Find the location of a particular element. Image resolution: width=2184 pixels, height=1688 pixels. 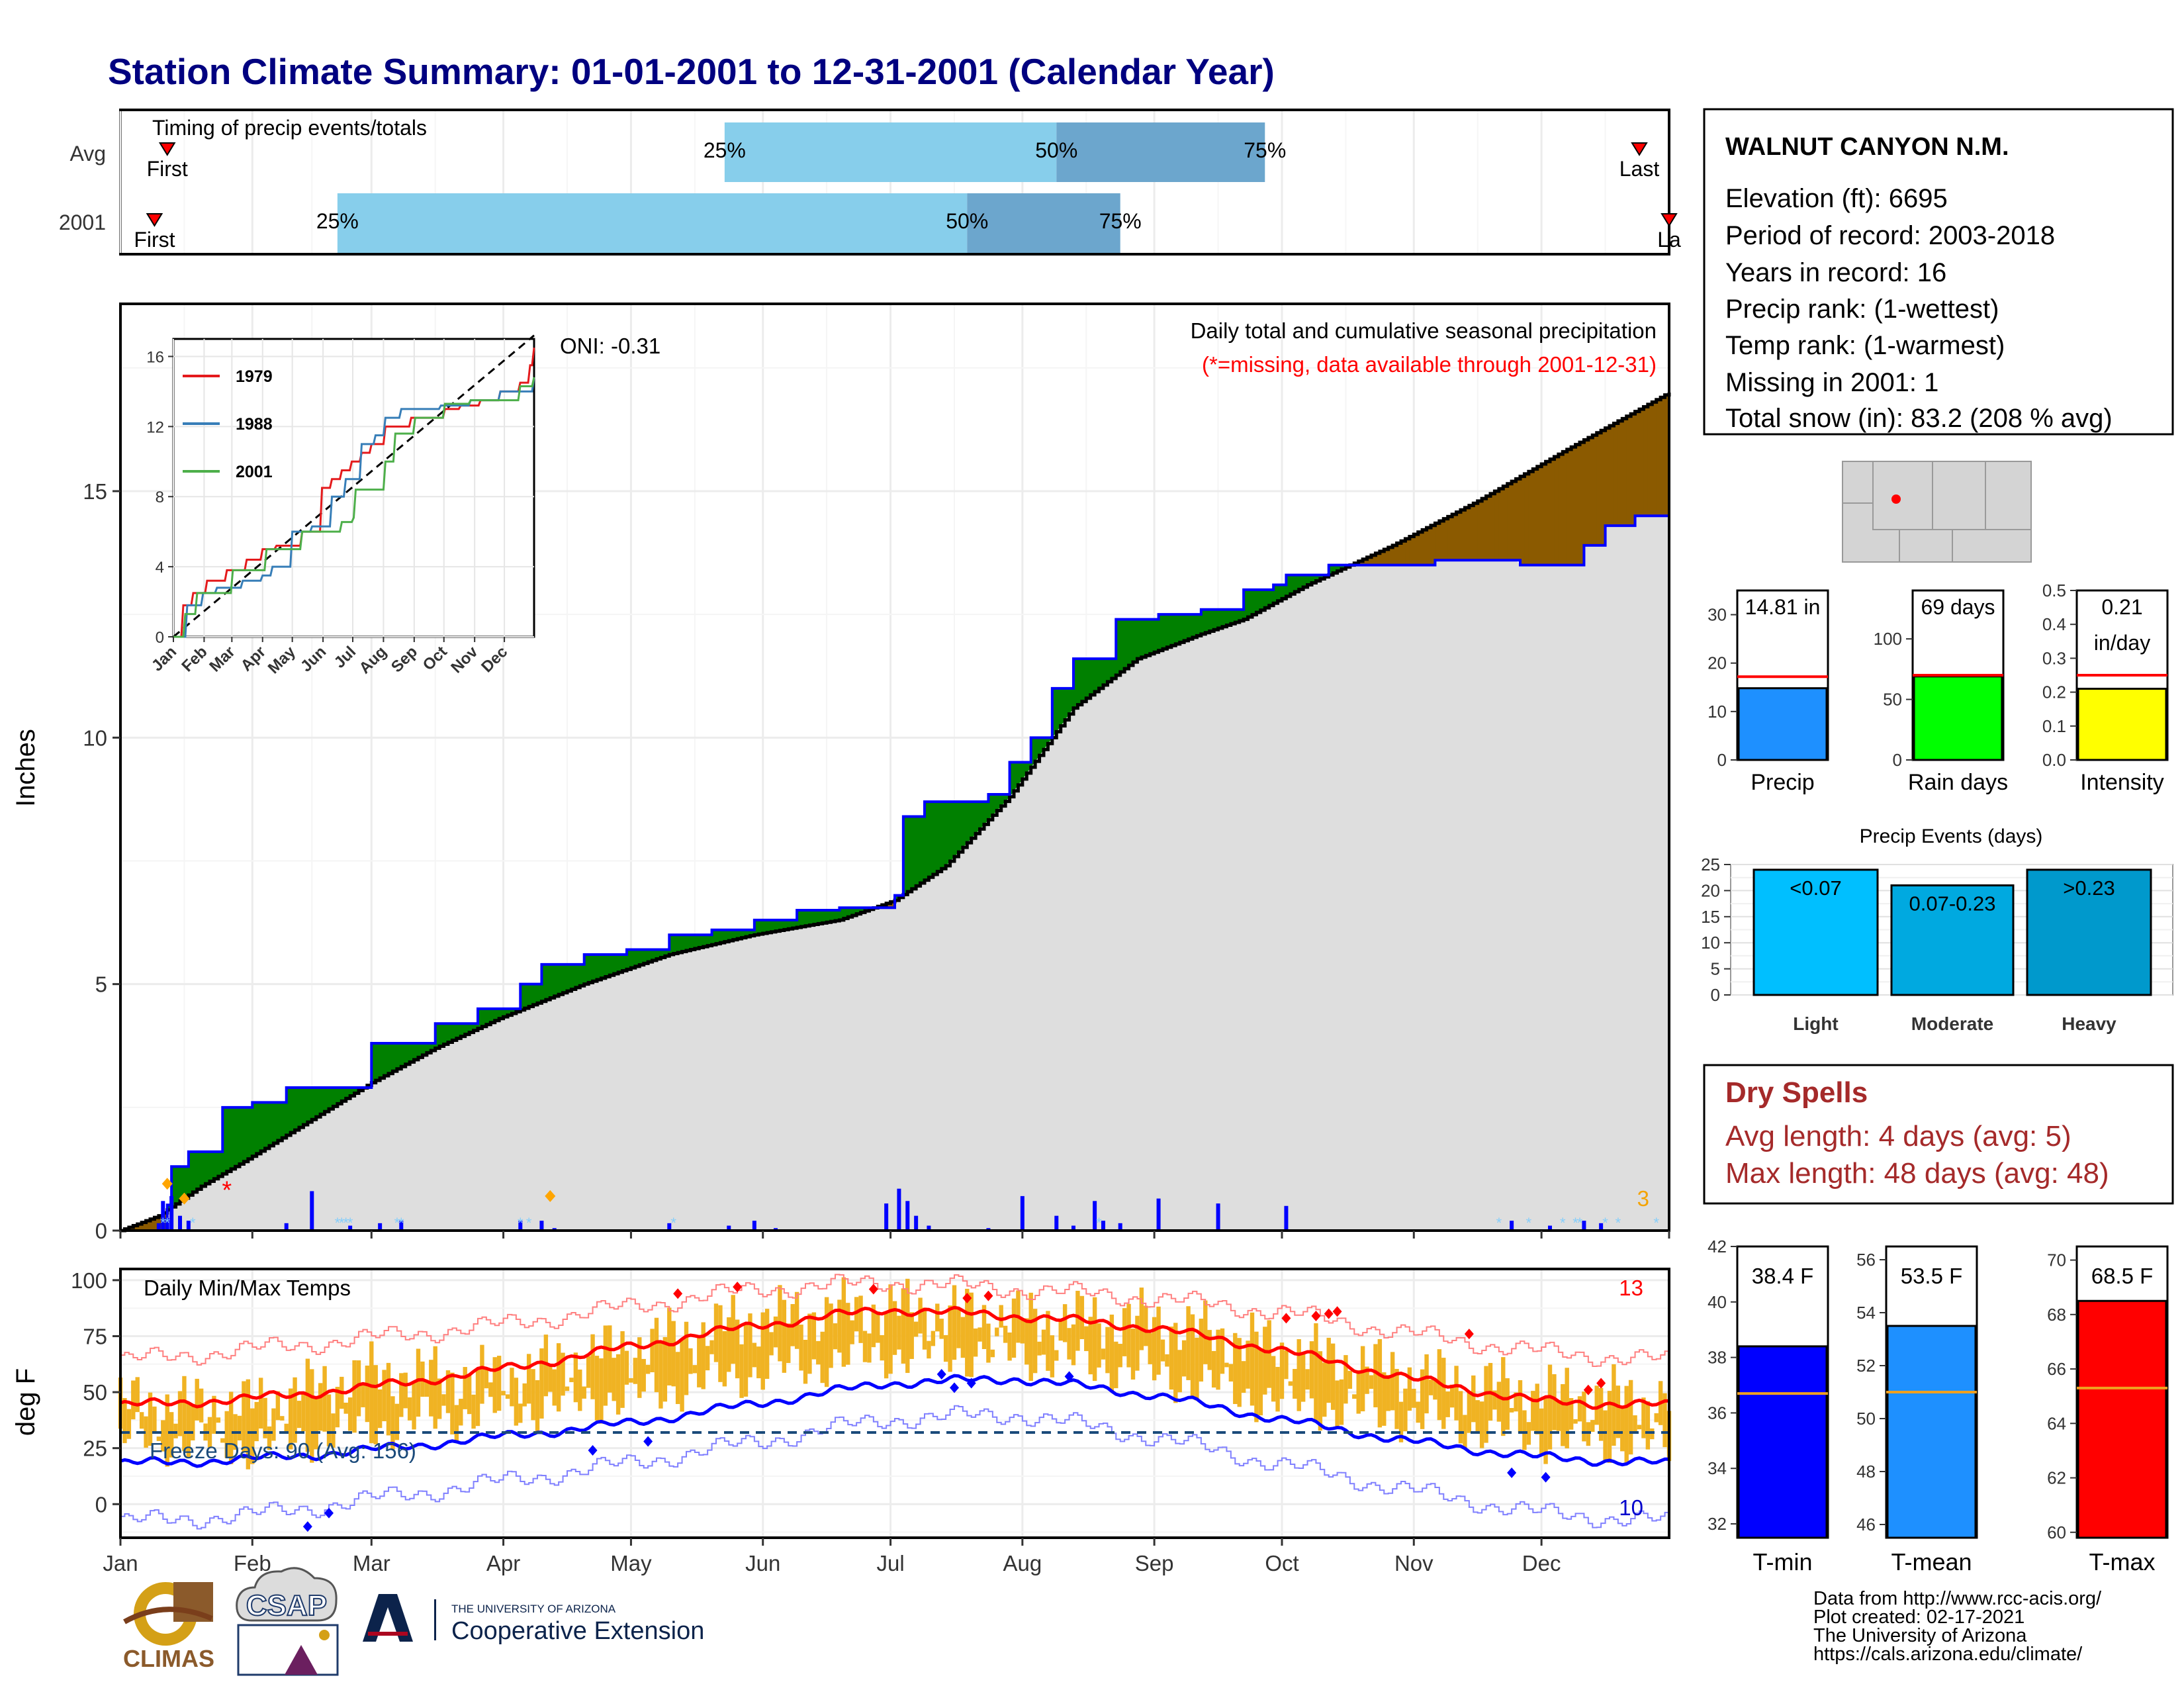

record-precip-marker is located at coordinates (167, 1184).